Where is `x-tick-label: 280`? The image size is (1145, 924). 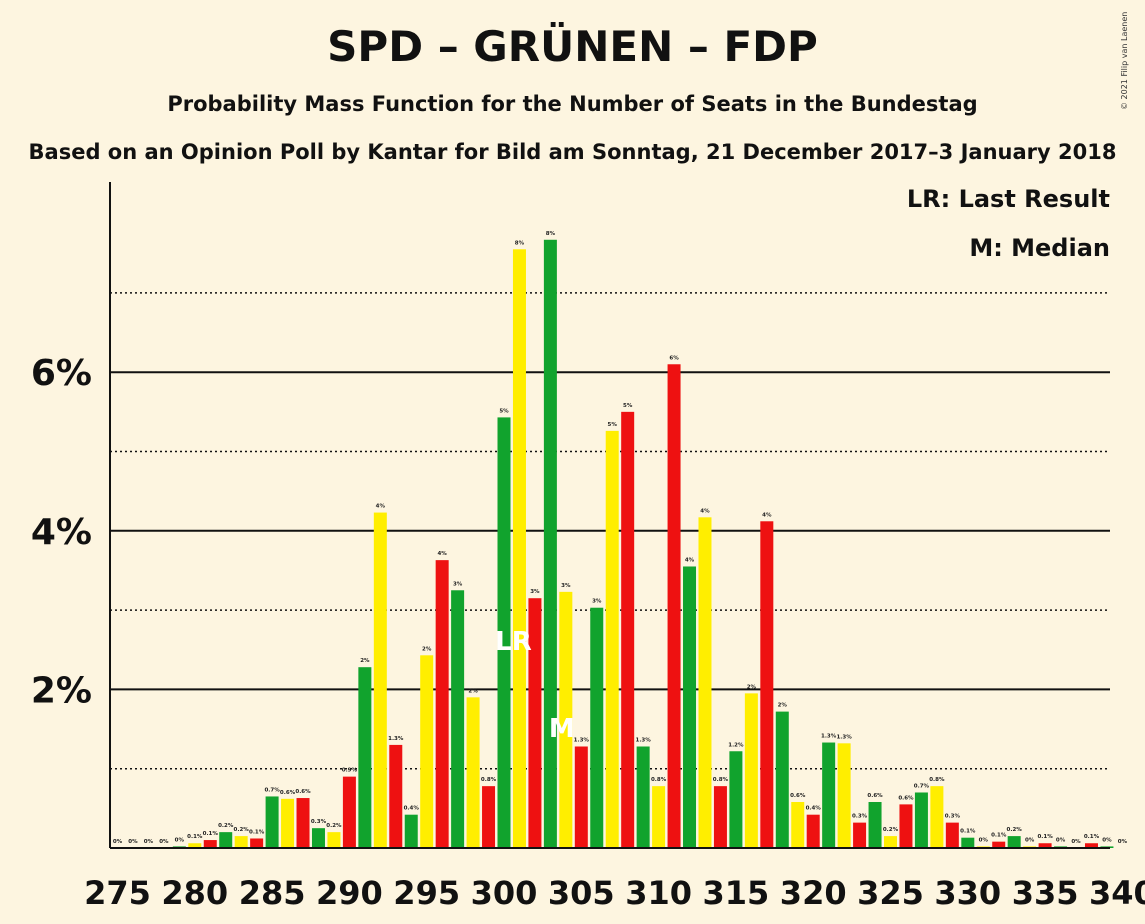
x-tick-label: 280 is located at coordinates (194, 893).